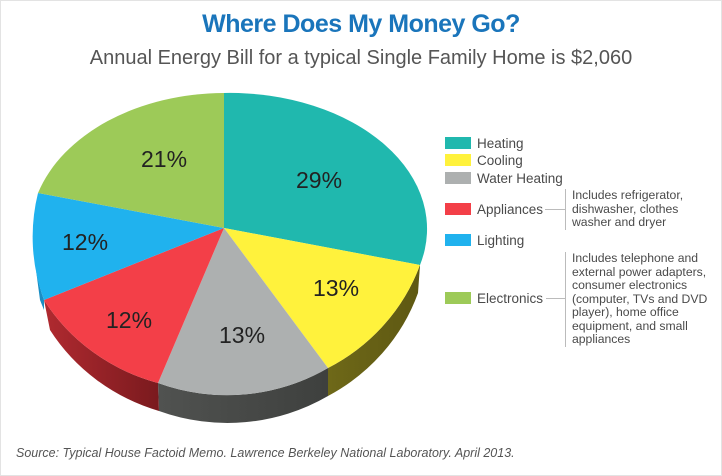 The image size is (722, 476). What do you see at coordinates (458, 160) in the screenshot?
I see `legend-swatch-cooling` at bounding box center [458, 160].